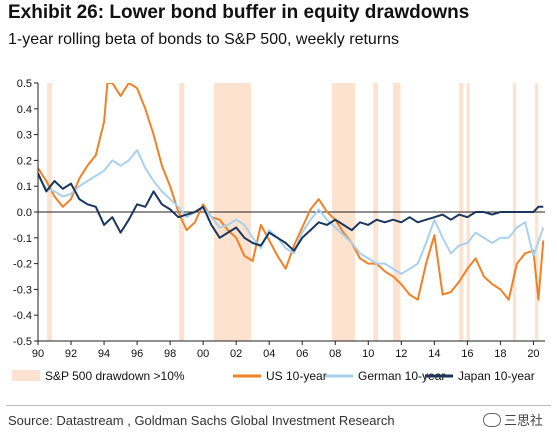  I want to click on brand-watermark: 三思社, so click(512, 419).